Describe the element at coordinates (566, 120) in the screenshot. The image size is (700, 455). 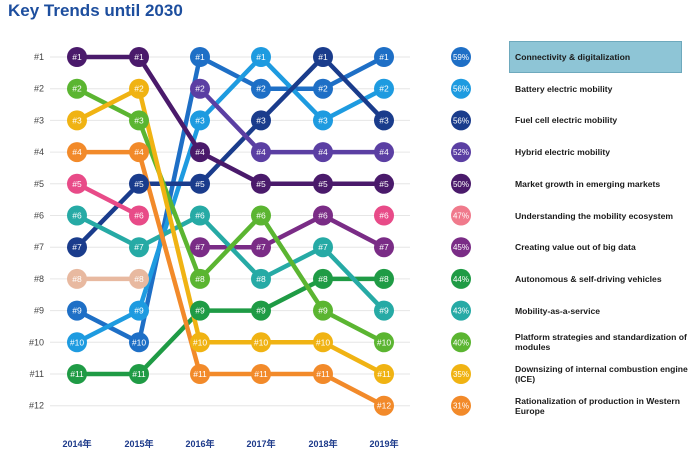
I see `trend-label: Fuel cell electric mobility` at that location.